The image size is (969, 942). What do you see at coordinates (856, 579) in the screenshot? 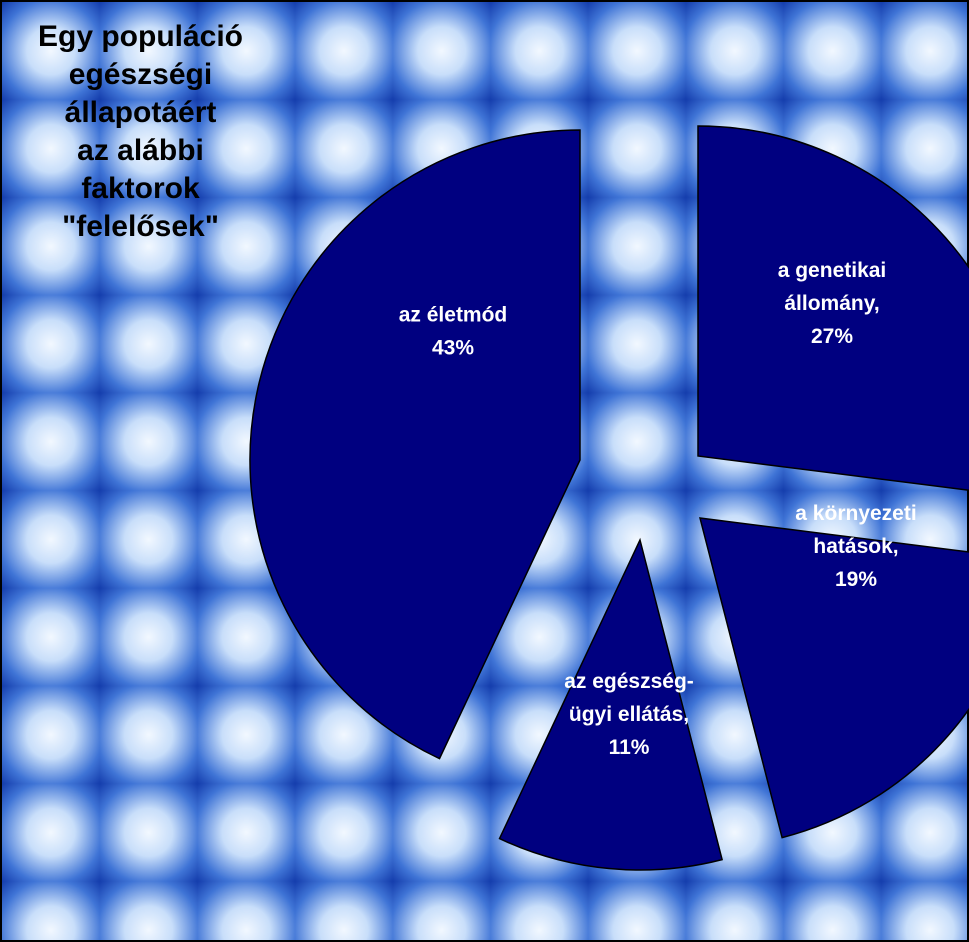
I see `slice-label-line: 19%` at bounding box center [856, 579].